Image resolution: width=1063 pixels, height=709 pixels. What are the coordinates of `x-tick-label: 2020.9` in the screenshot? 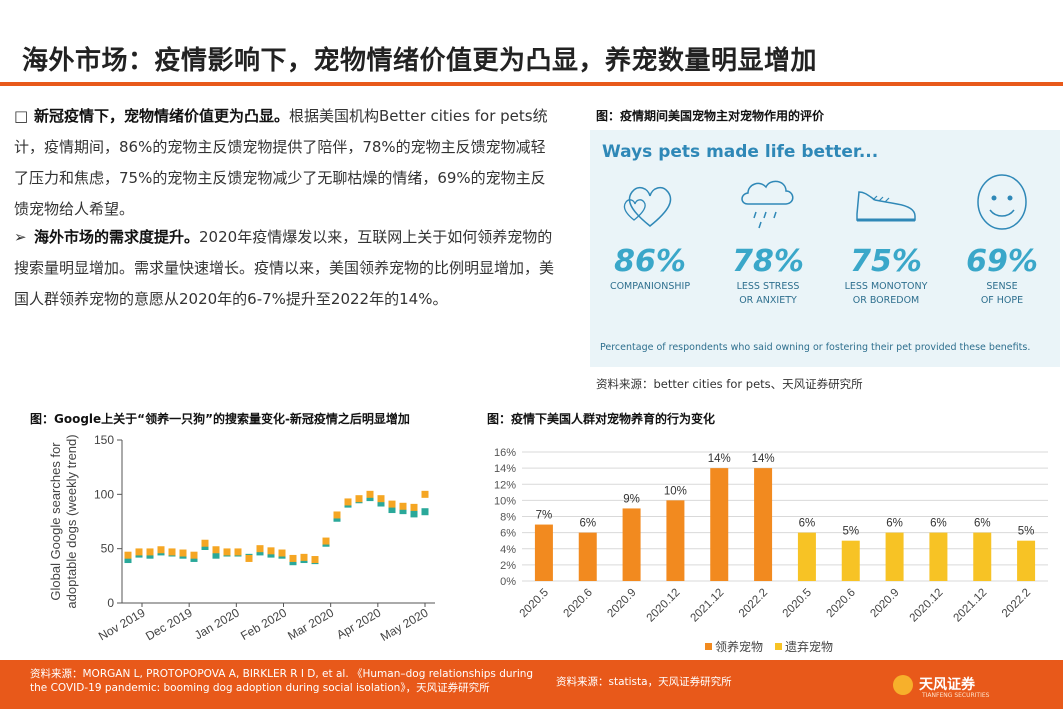 It's located at (621, 603).